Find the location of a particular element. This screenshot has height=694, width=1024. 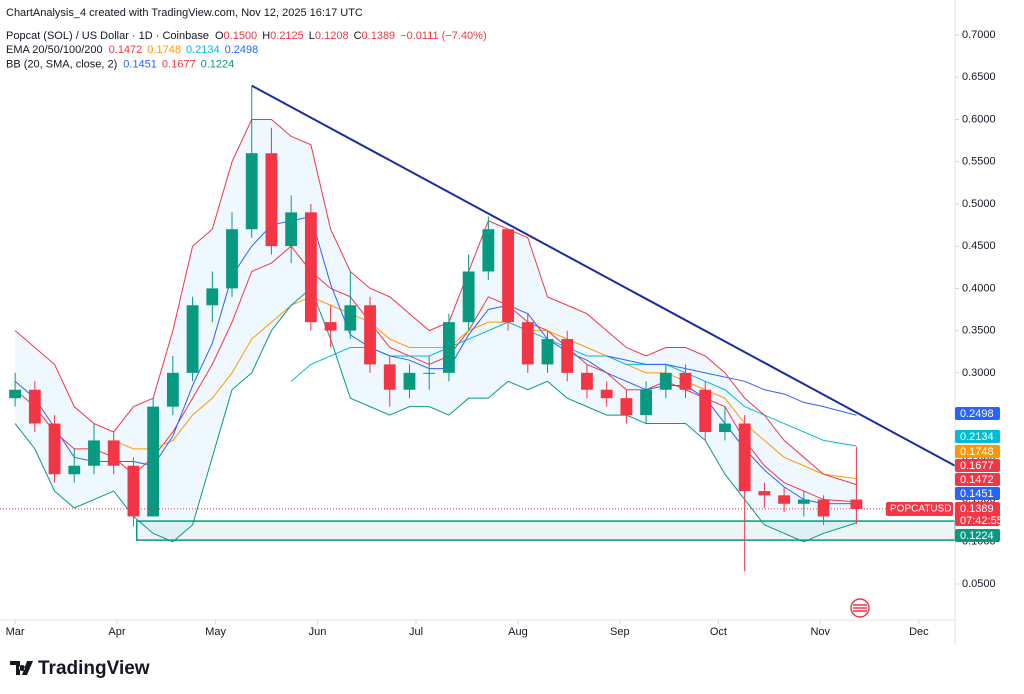

y-tick-label: 0.3000 is located at coordinates (979, 373).